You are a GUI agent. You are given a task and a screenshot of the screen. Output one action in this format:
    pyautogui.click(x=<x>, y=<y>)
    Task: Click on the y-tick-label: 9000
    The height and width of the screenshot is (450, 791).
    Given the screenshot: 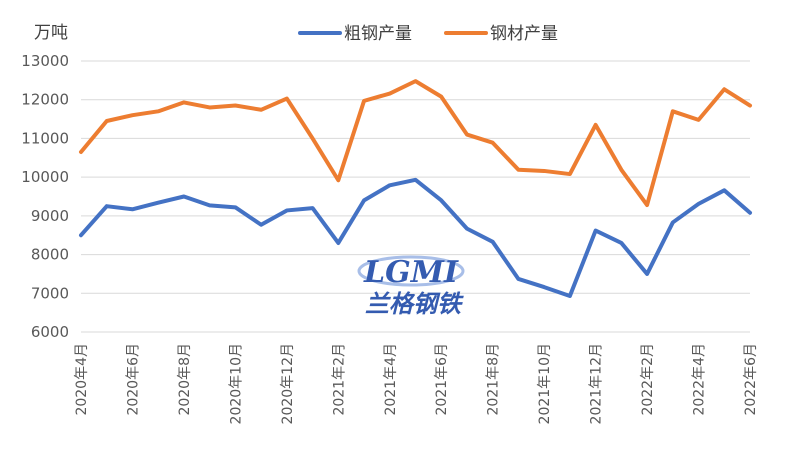 What is the action you would take?
    pyautogui.click(x=50, y=216)
    